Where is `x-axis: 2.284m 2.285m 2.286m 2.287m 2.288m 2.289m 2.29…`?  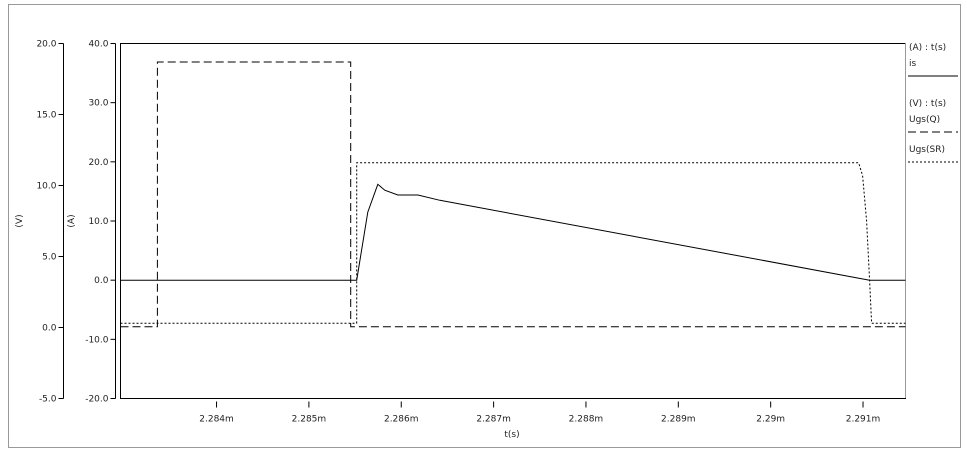
x-axis: 2.284m 2.285m 2.286m 2.287m 2.288m 2.289m 2.29… is located at coordinates (540, 413).